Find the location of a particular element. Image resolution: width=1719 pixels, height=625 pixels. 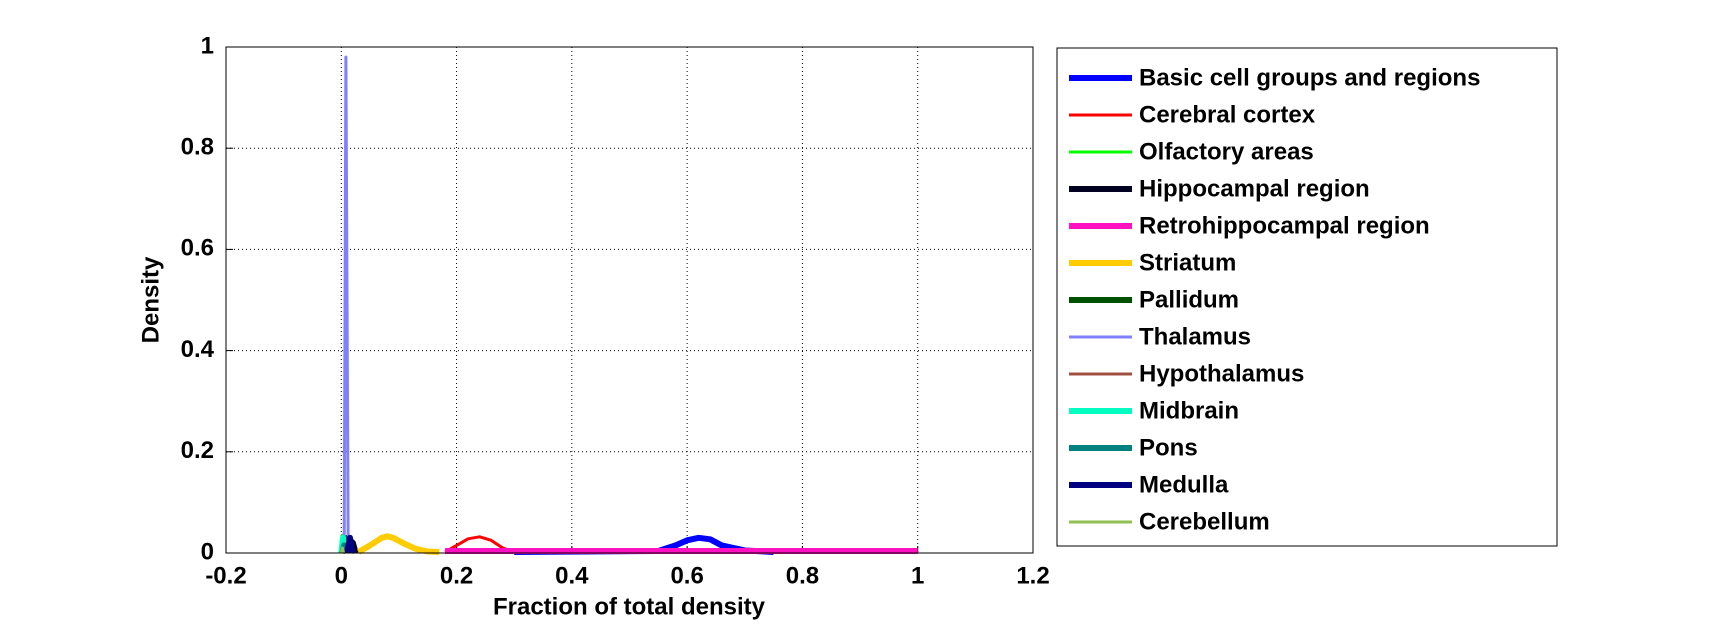

x-tick-label: 0.2 is located at coordinates (456, 575).